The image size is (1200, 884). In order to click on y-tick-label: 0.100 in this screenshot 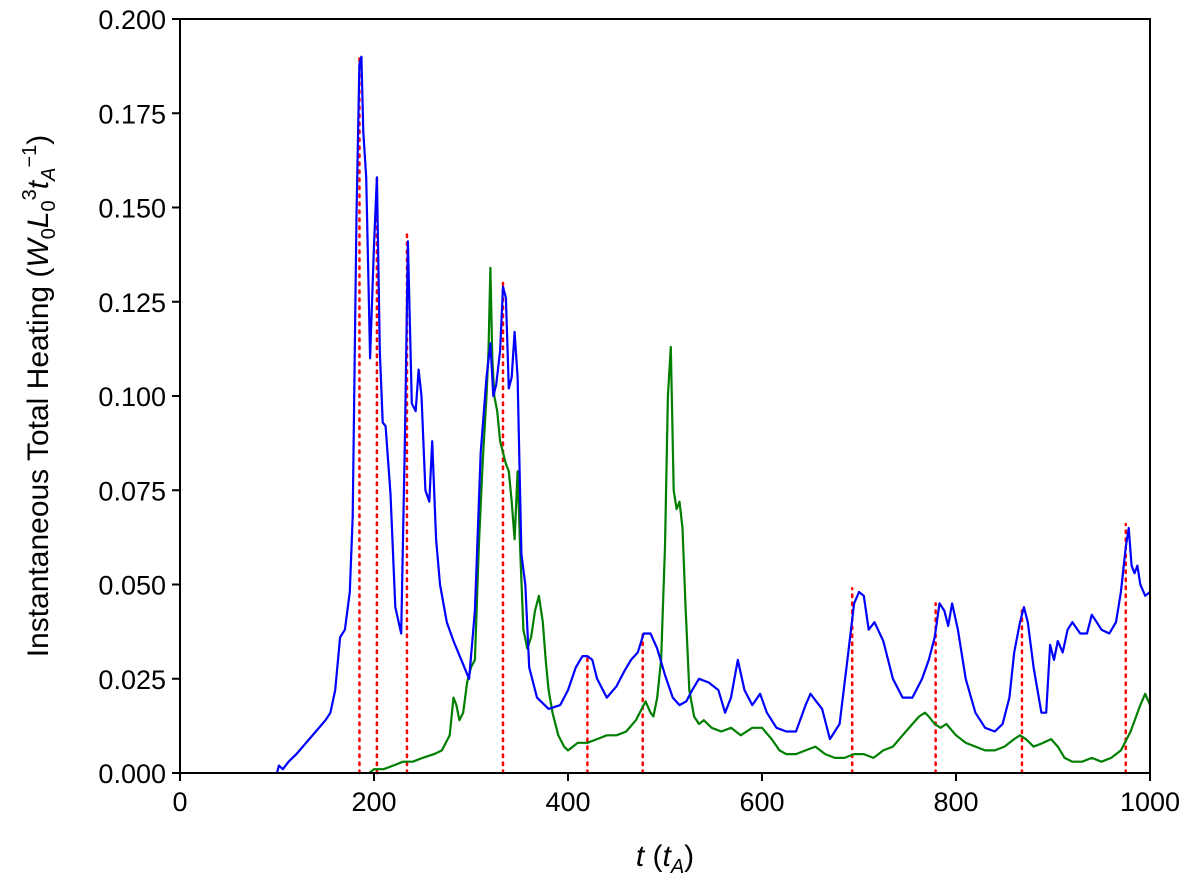, I will do `click(132, 397)`.